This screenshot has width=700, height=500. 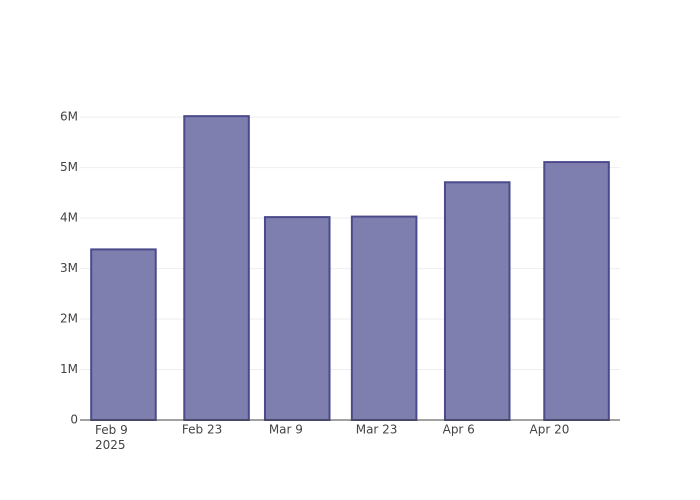 What do you see at coordinates (286, 430) in the screenshot?
I see `x-tick-label: Mar 9` at bounding box center [286, 430].